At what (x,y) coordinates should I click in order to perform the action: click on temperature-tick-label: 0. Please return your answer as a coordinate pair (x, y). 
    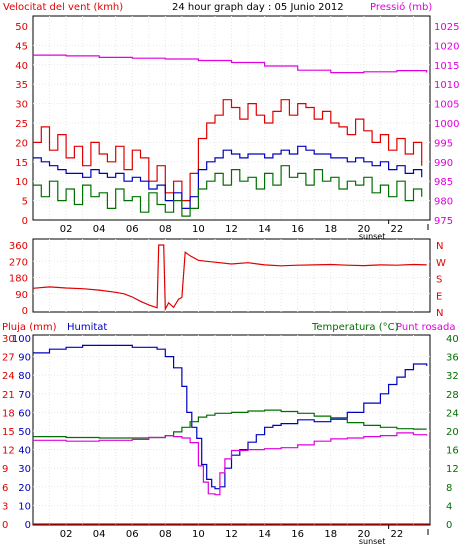
    Looking at the image, I should click on (449, 525).